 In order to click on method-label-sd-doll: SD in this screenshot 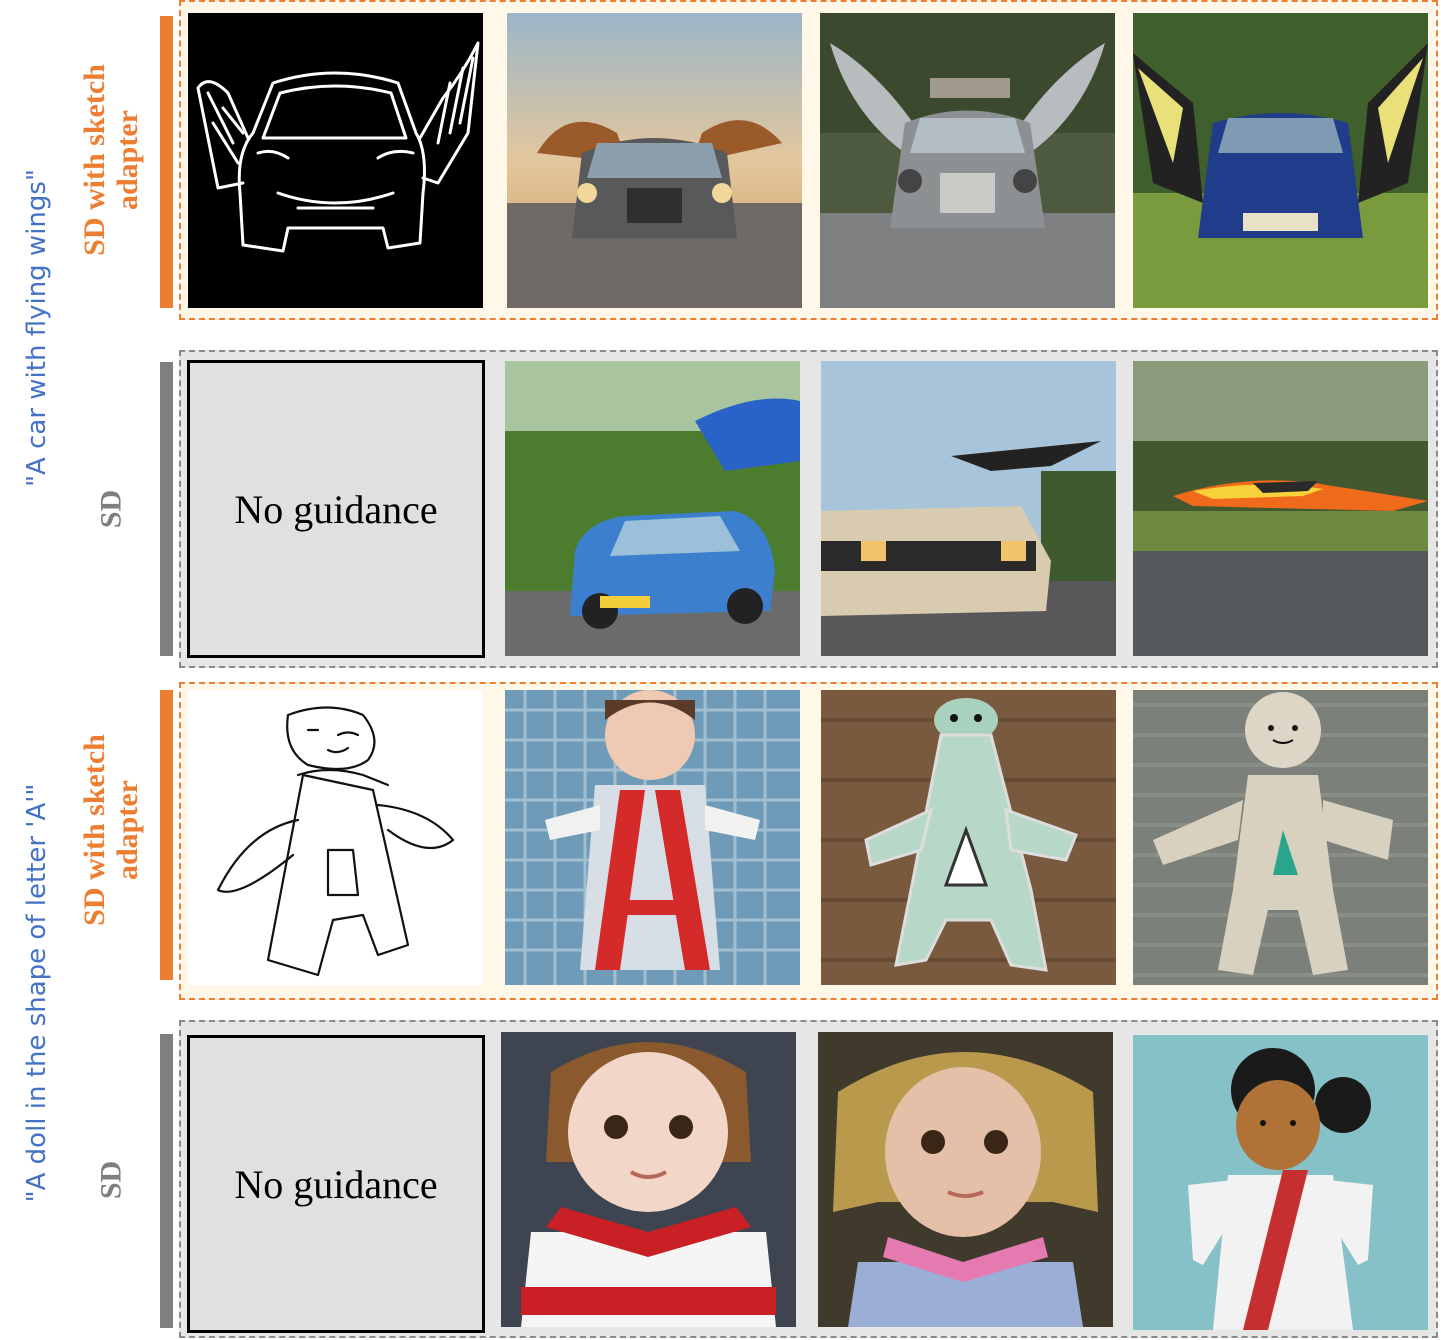, I will do `click(111, 1180)`.